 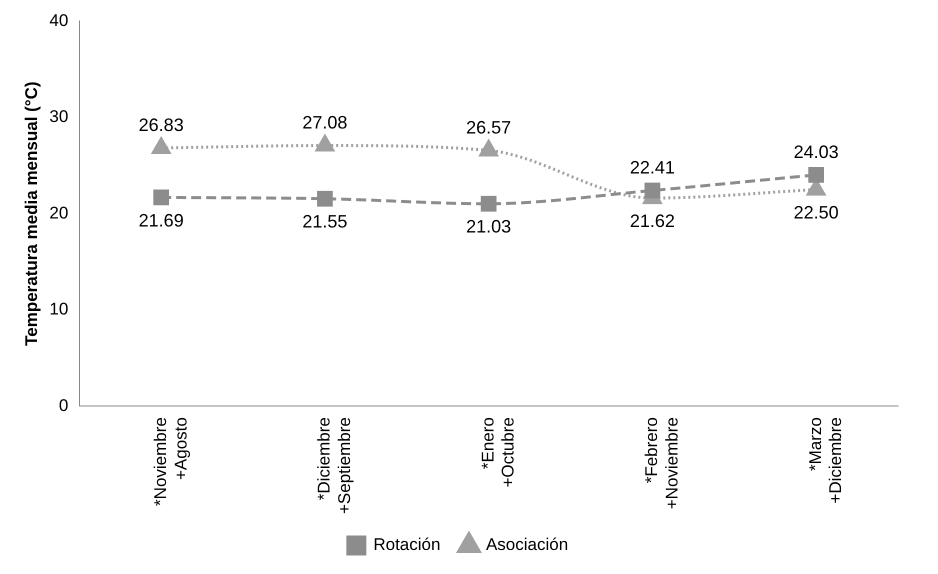 I want to click on legend-label: Rotación, so click(x=406, y=544).